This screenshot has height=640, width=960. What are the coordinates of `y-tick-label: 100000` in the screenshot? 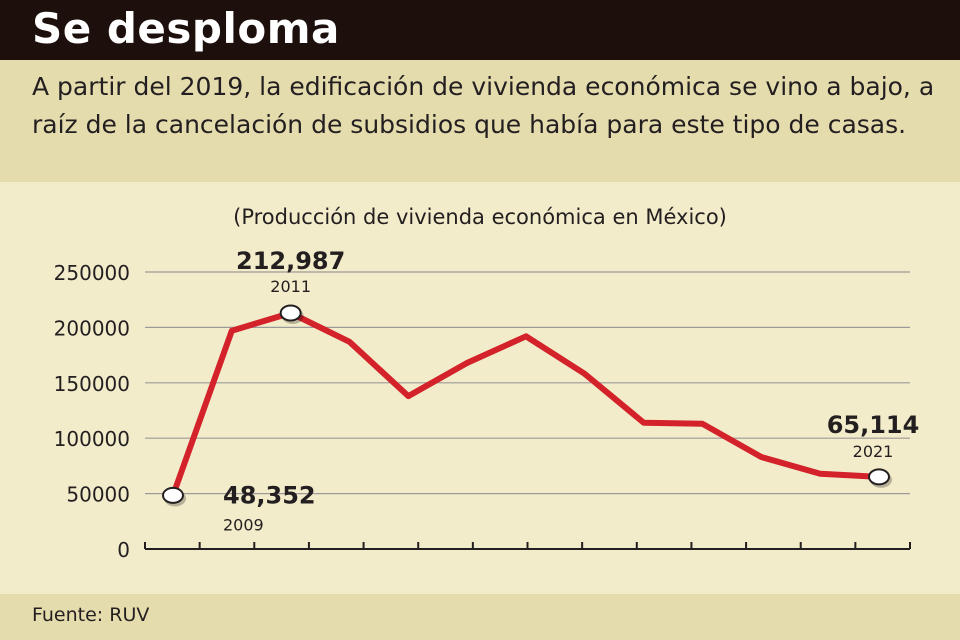 It's located at (92, 439).